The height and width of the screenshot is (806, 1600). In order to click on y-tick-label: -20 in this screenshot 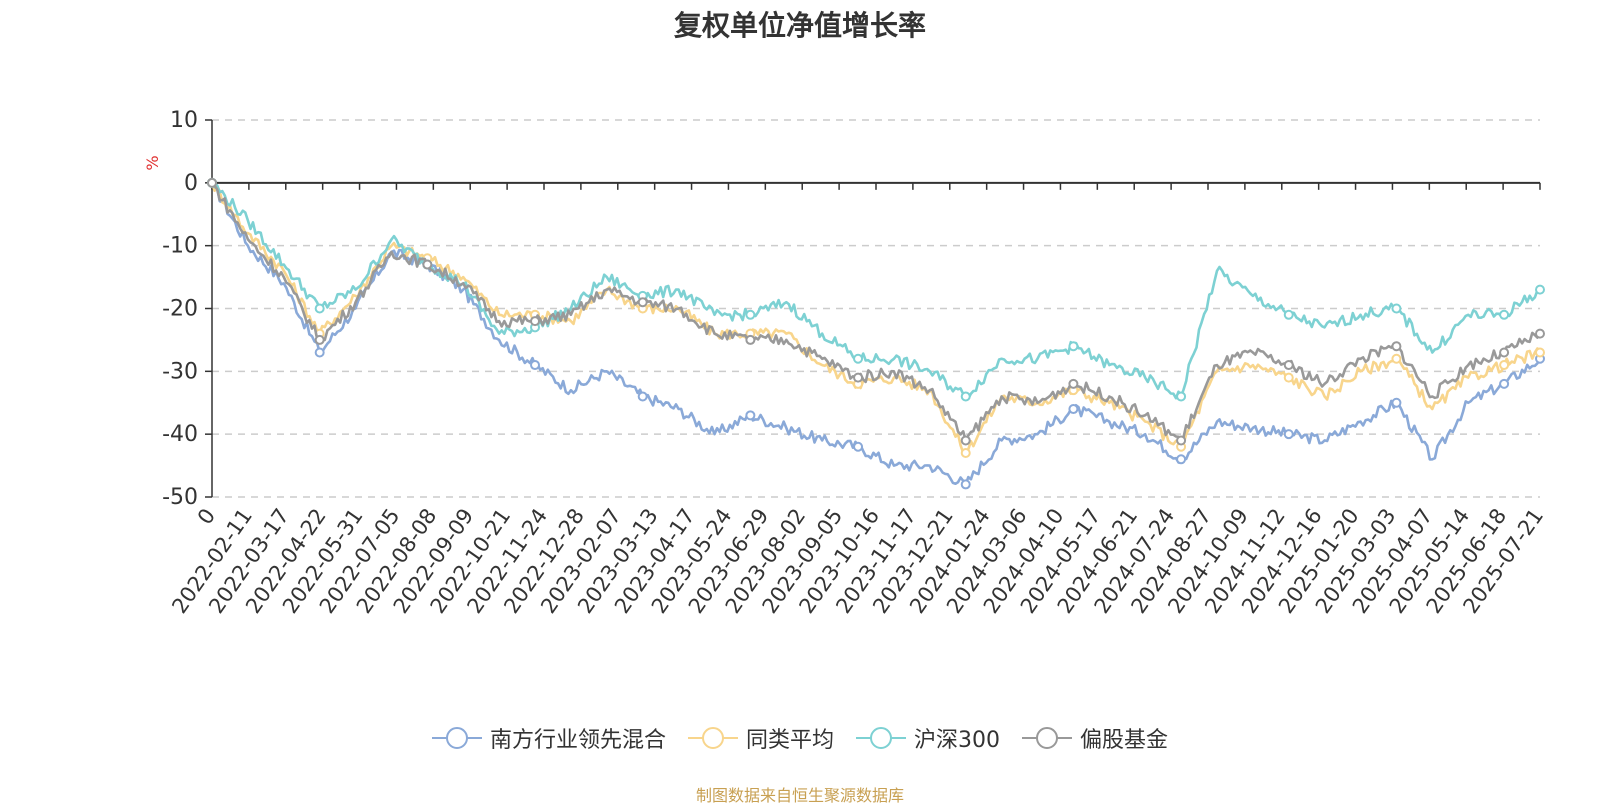, I will do `click(180, 309)`.